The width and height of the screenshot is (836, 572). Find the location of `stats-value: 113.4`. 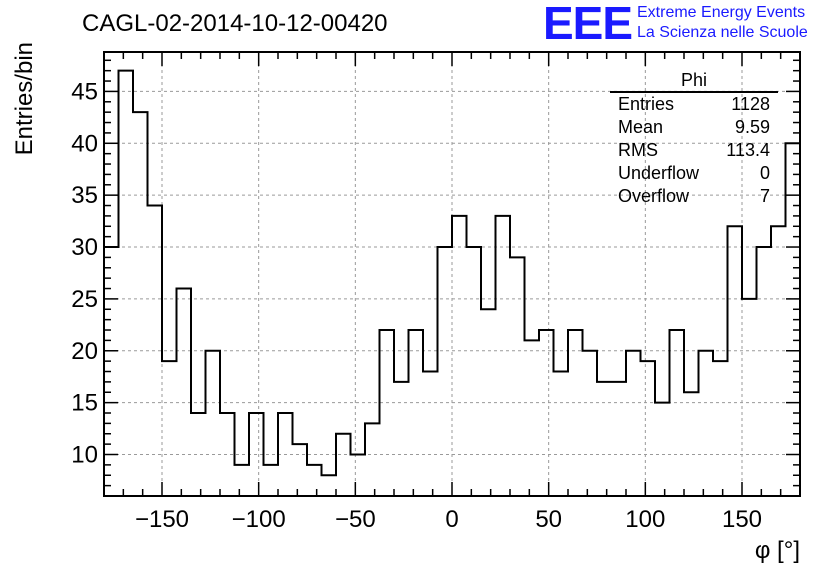

stats-value: 113.4 is located at coordinates (748, 150).